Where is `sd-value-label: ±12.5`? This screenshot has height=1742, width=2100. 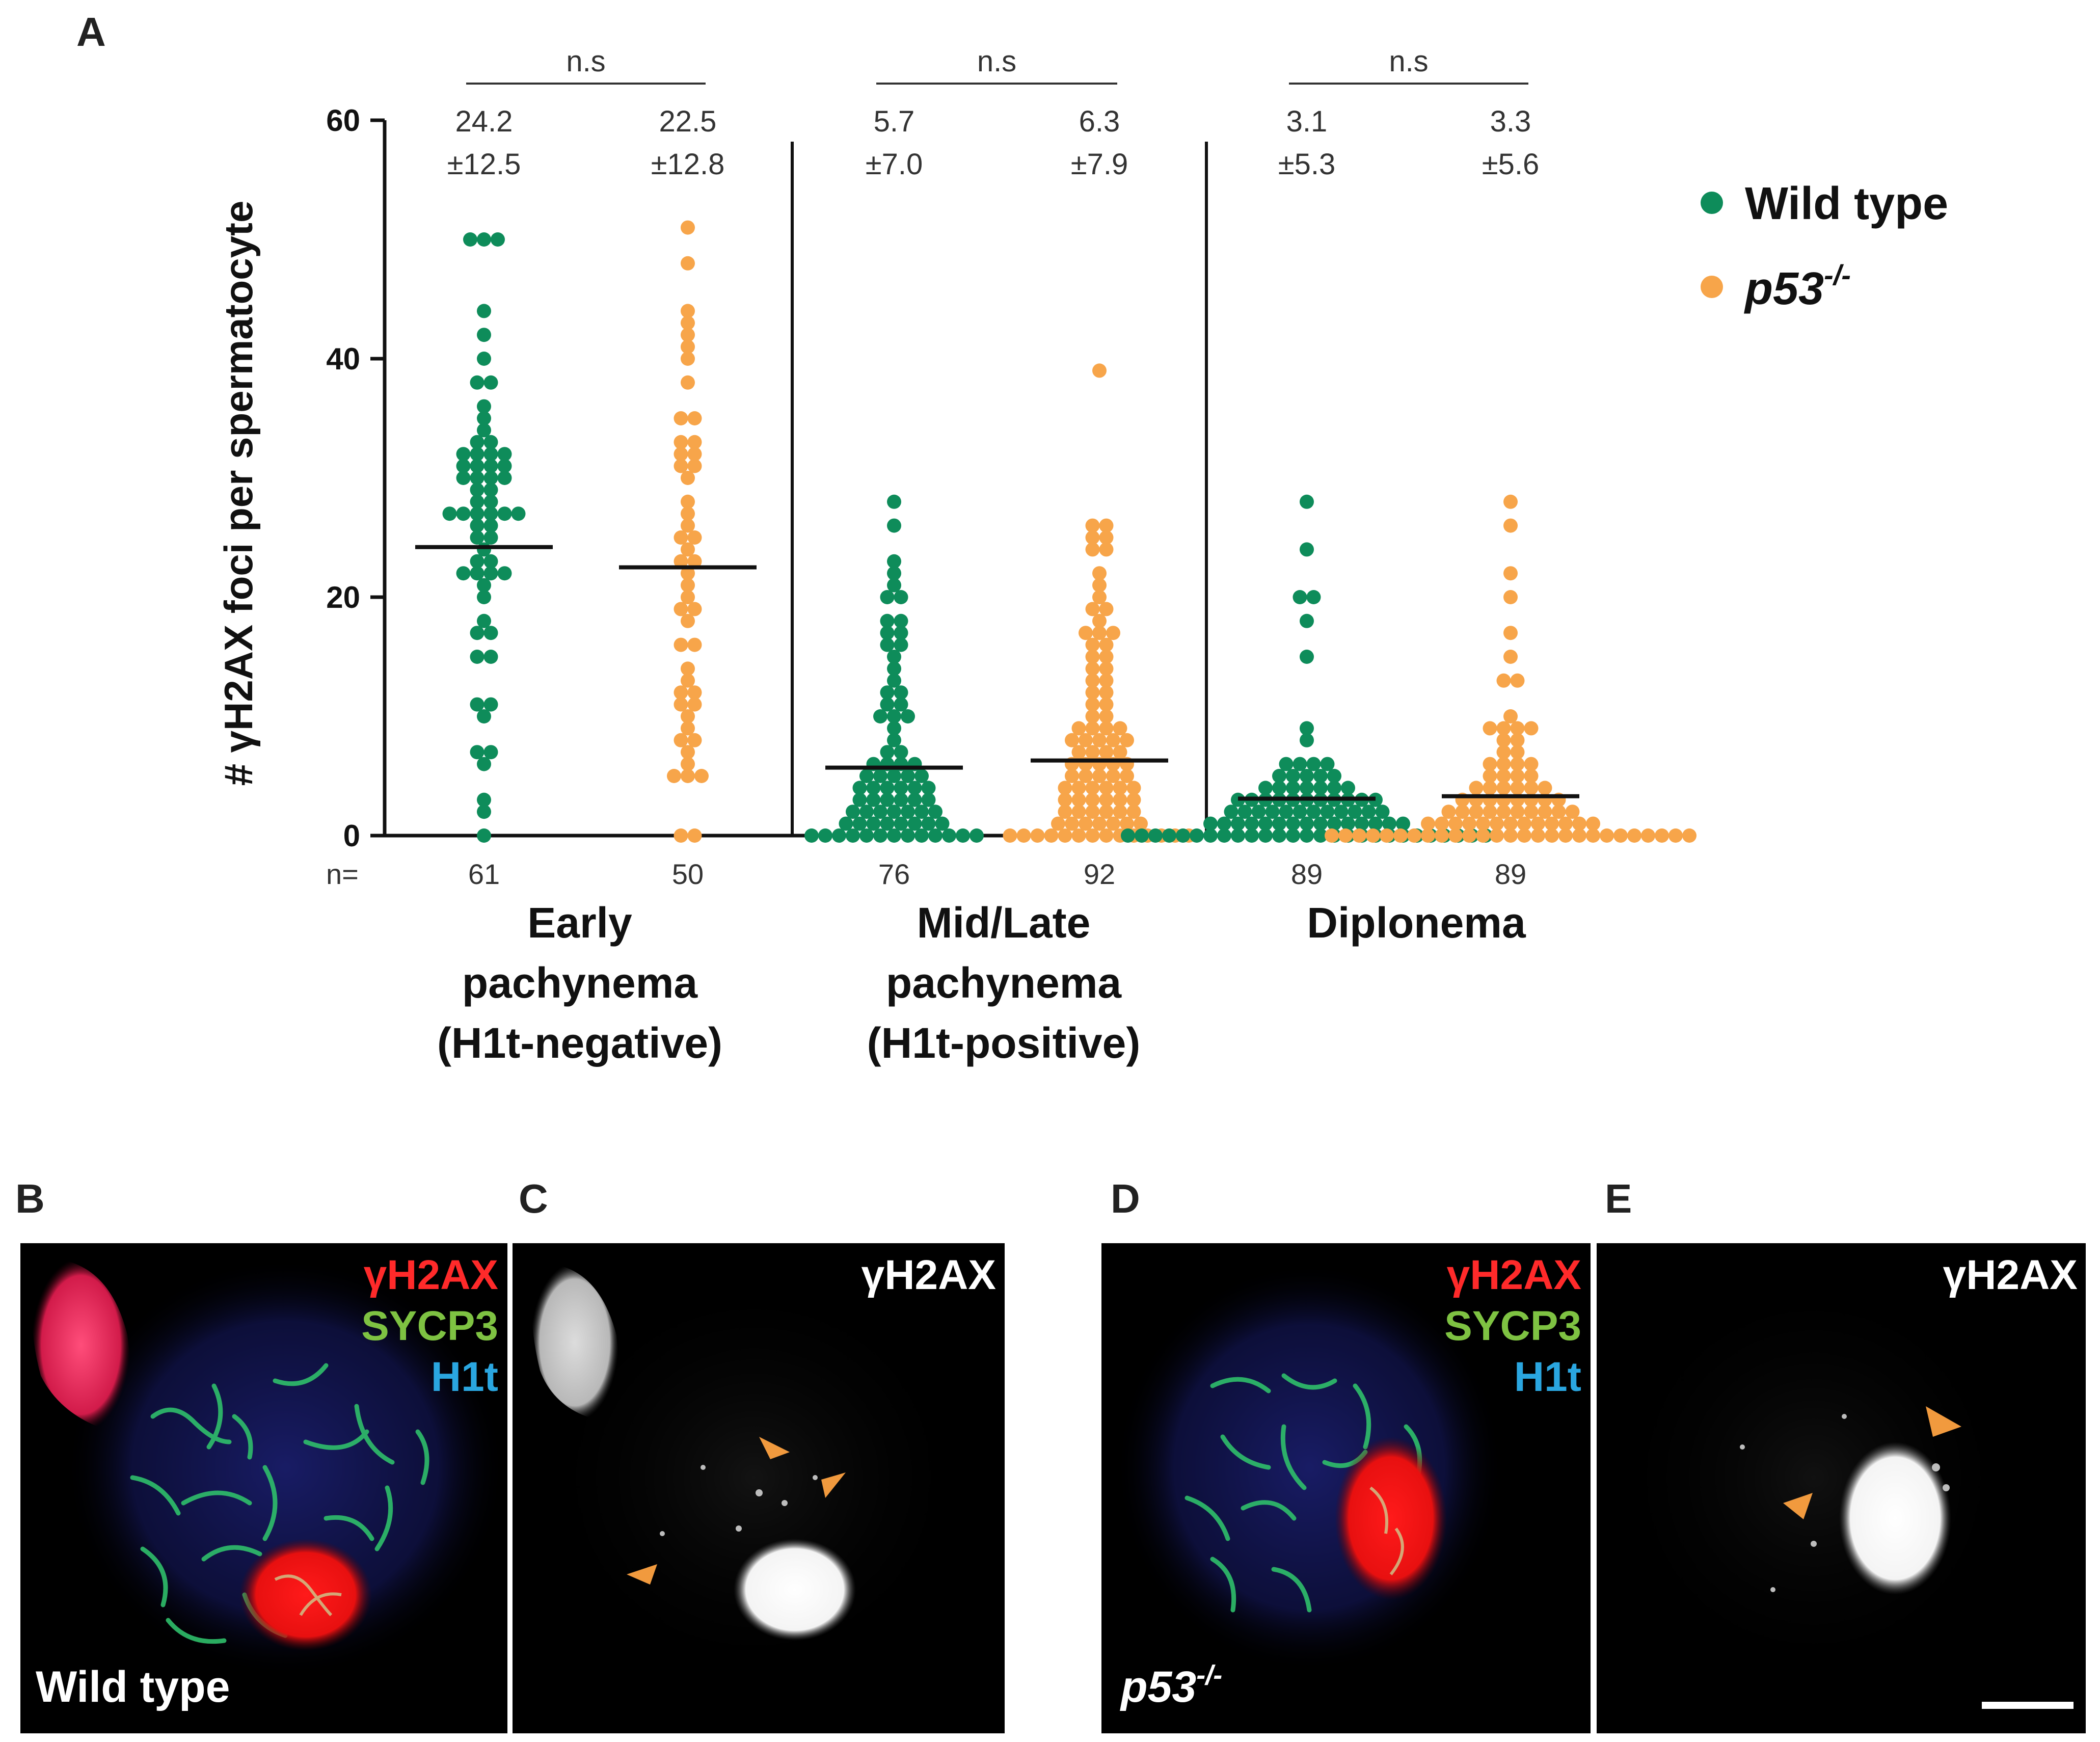 sd-value-label: ±12.5 is located at coordinates (484, 165).